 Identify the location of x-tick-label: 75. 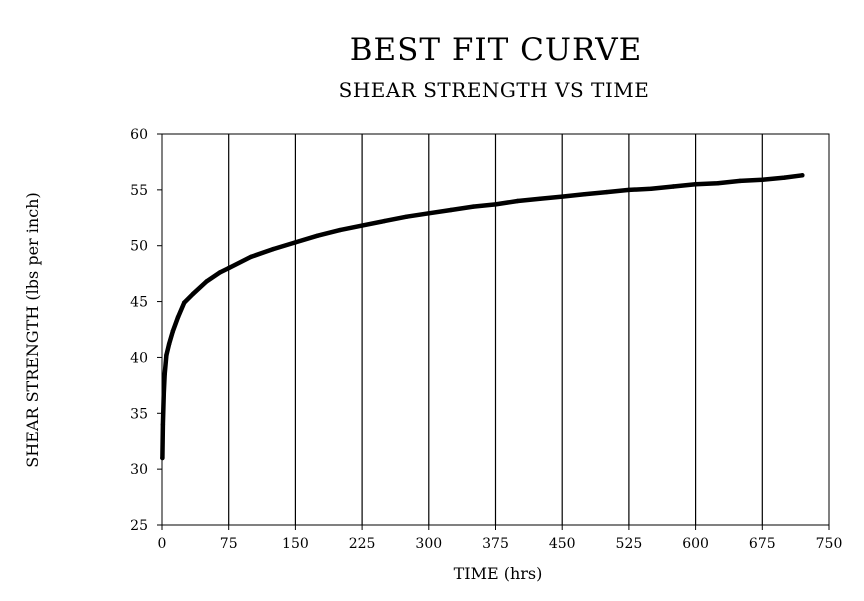
(229, 544).